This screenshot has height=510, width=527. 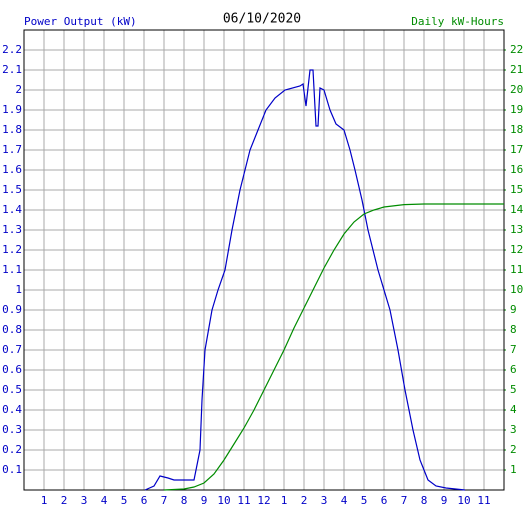 I want to click on y2-tick-label: 19, so click(x=516, y=109).